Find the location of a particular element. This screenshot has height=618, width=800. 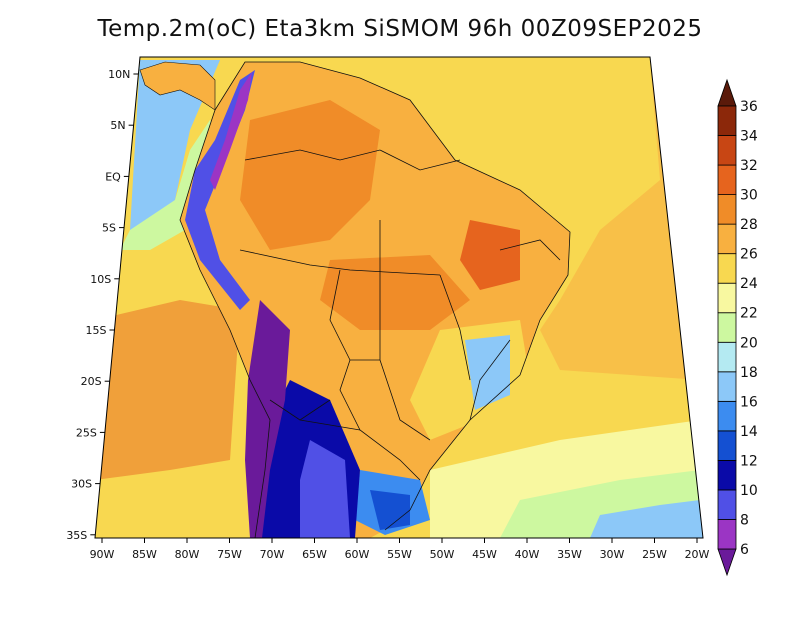

highland-cool-zone is located at coordinates (487, 372).